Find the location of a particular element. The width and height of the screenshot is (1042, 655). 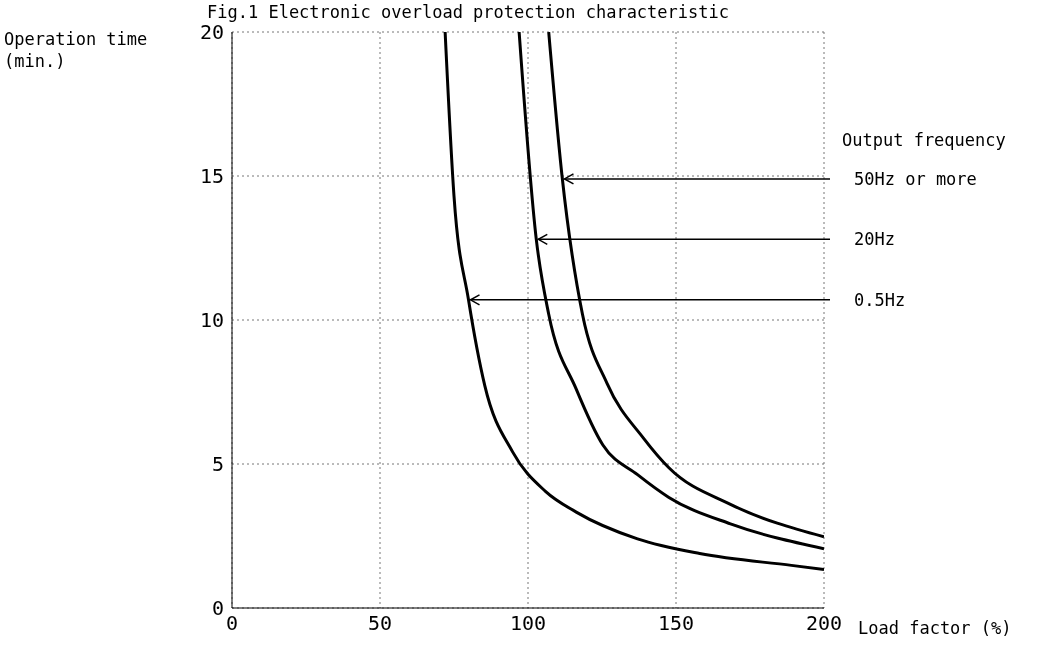

y-tick-label: 10 is located at coordinates (211, 320).